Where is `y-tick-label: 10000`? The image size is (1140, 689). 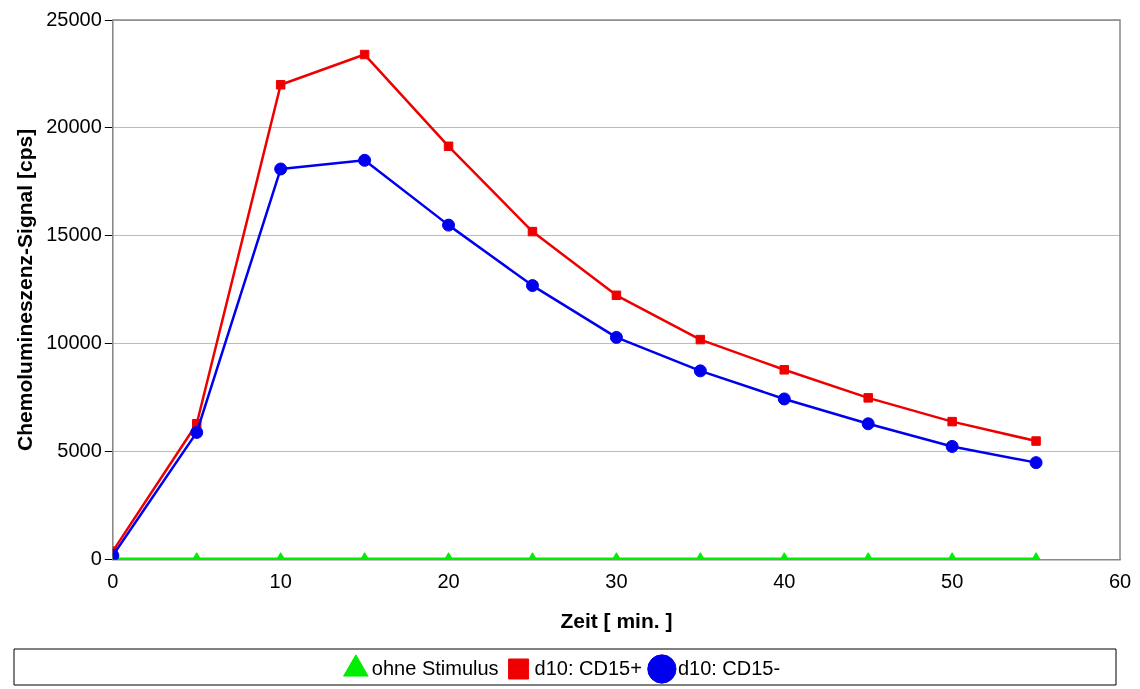 y-tick-label: 10000 is located at coordinates (74, 342).